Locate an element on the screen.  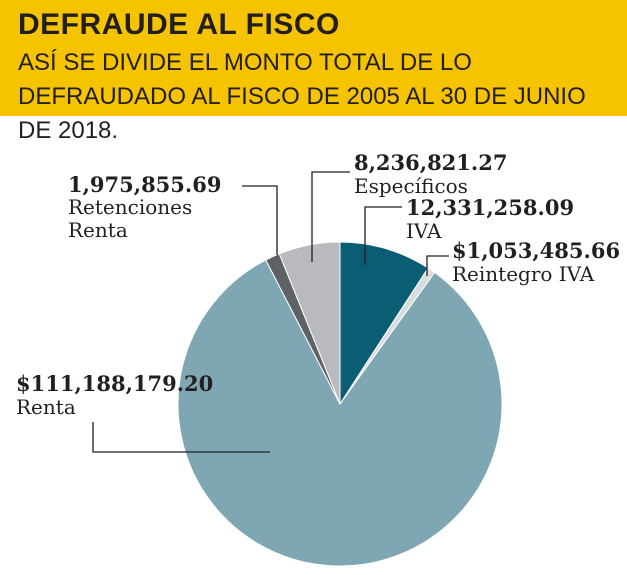
leader-iva is located at coordinates (383, 235).